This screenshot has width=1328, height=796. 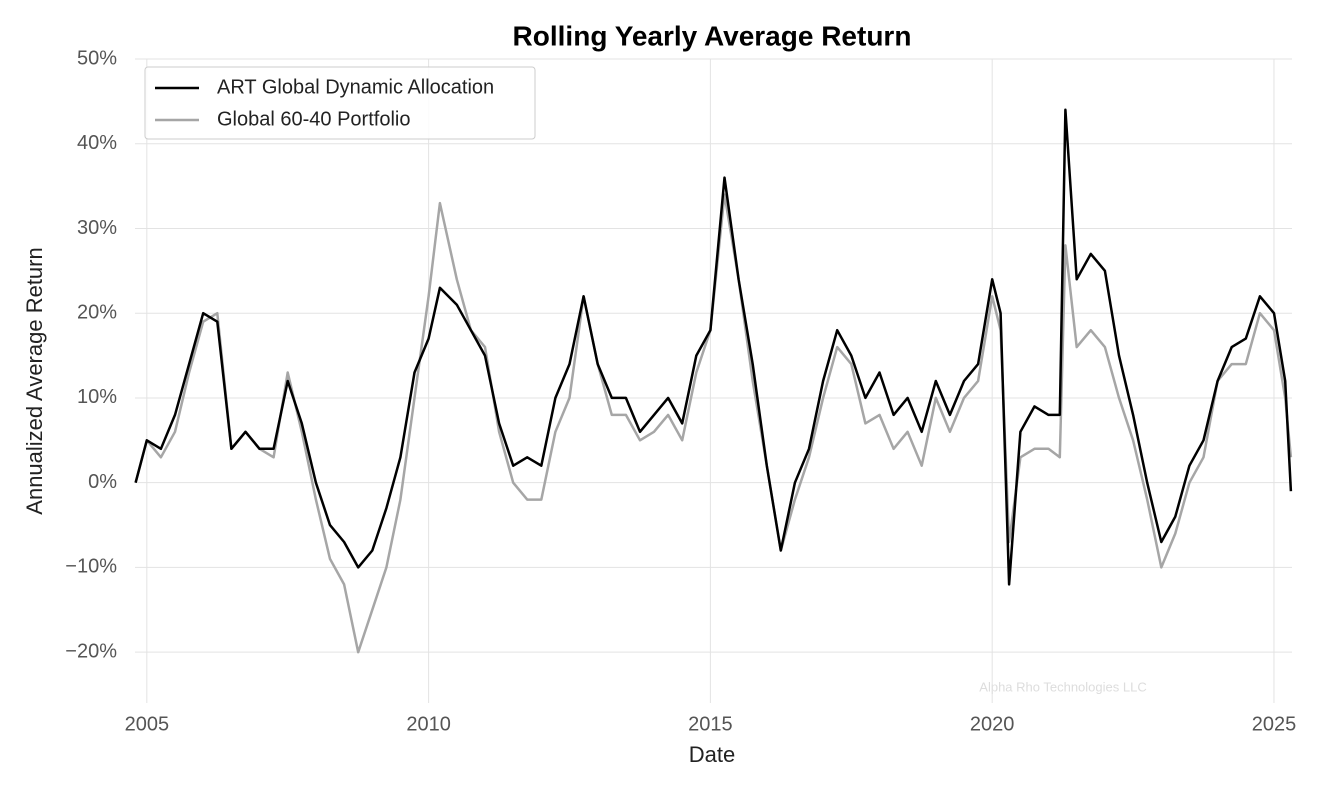 What do you see at coordinates (91, 567) in the screenshot?
I see `y-tick-label: −10%` at bounding box center [91, 567].